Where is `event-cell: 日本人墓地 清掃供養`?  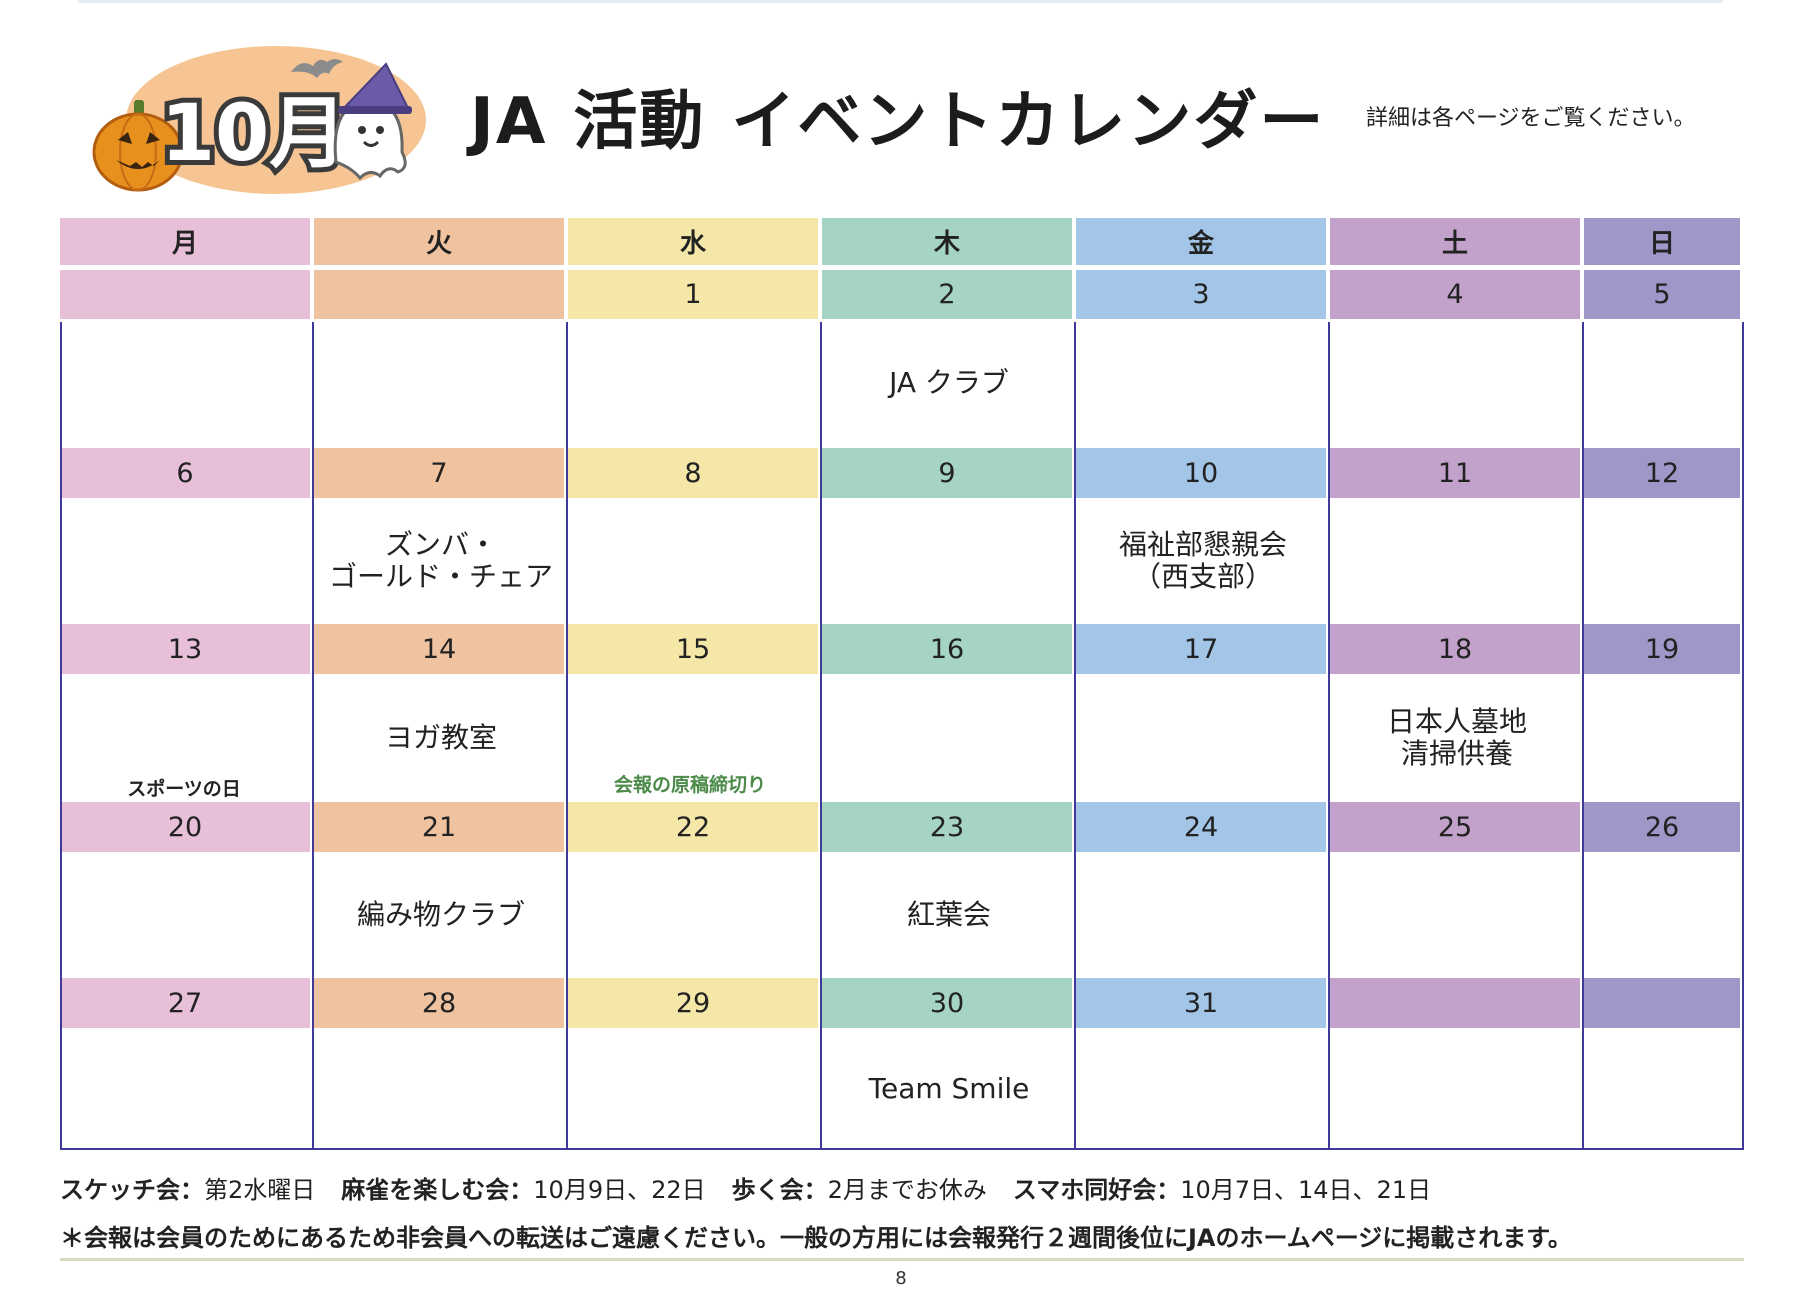
event-cell: 日本人墓地 清掃供養 is located at coordinates (1457, 738).